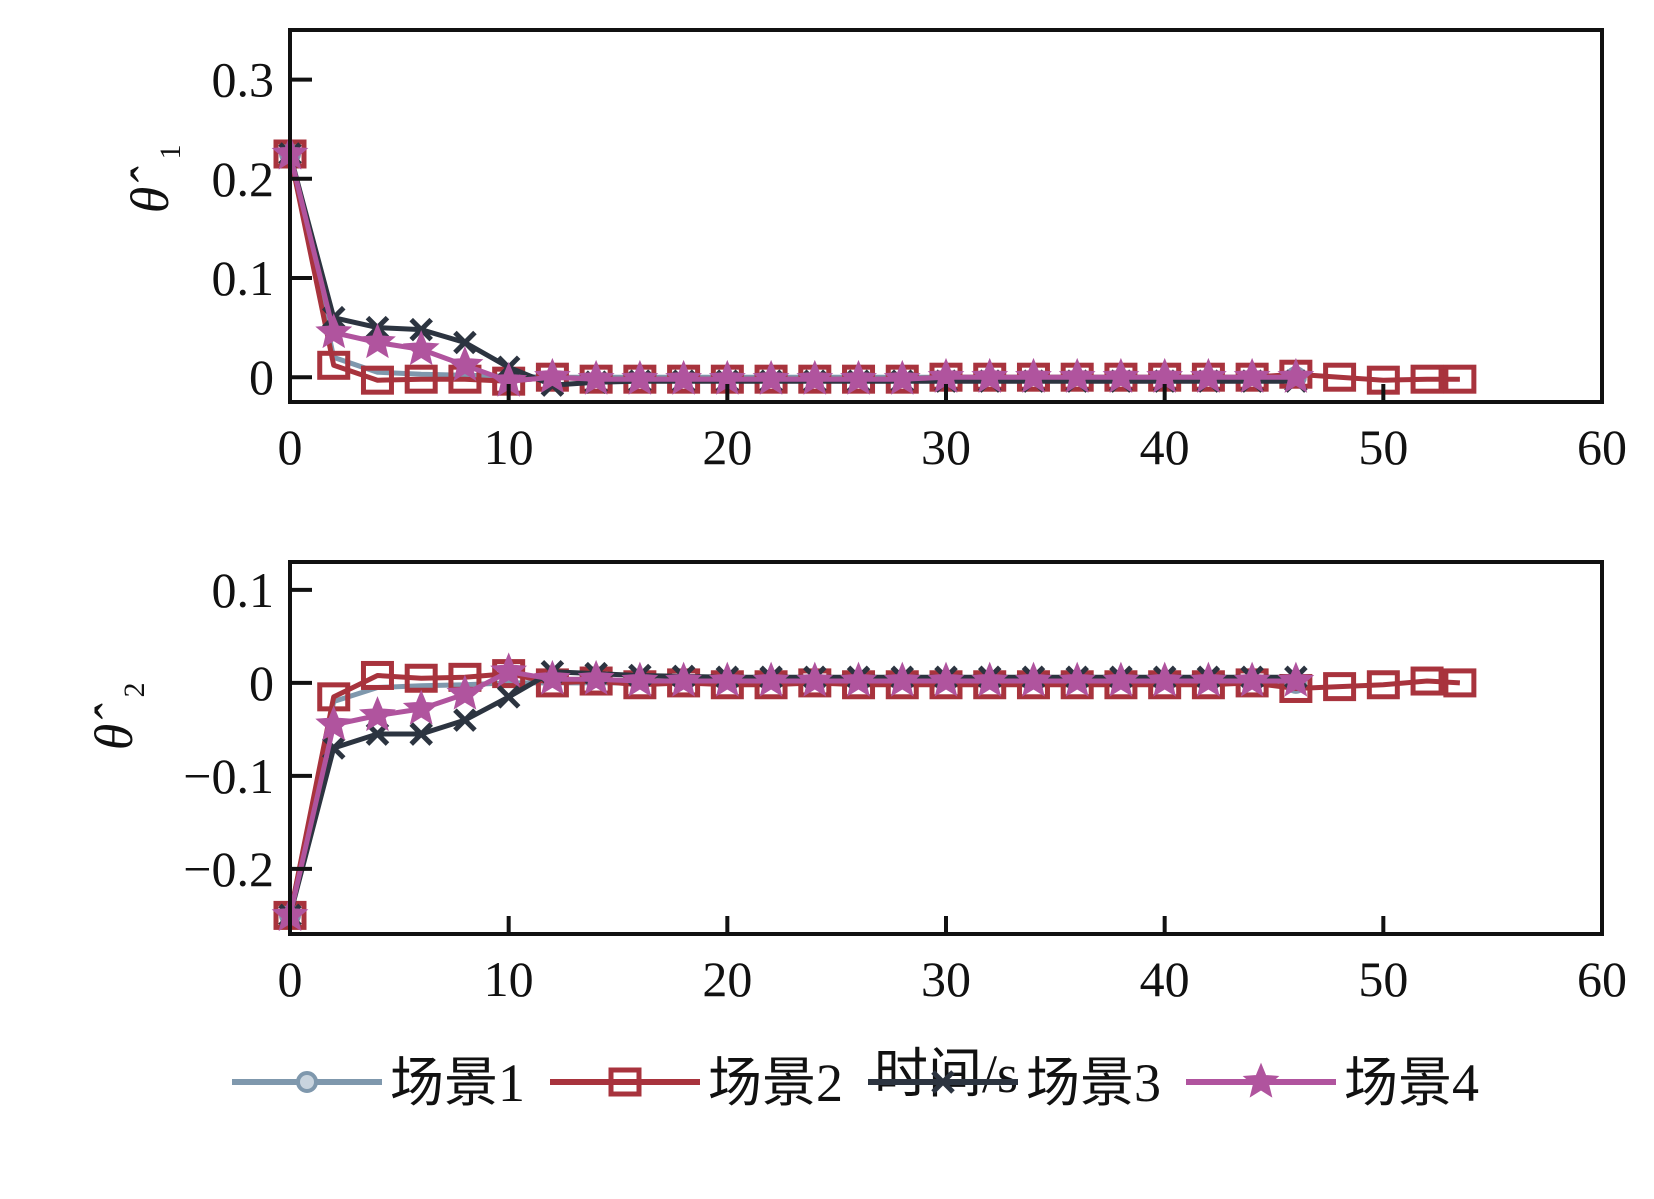  Describe the element at coordinates (696, 1083) in the screenshot. I see `legend-item: 场景2` at that location.